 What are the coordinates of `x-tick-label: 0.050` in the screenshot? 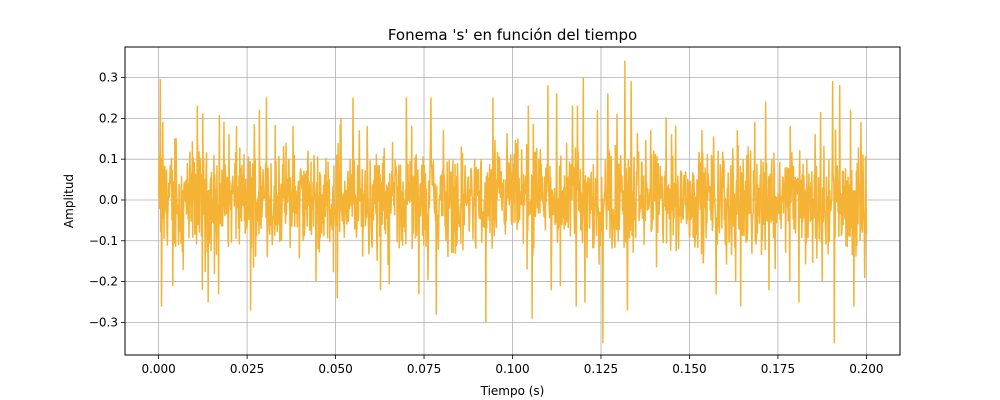 It's located at (335, 369).